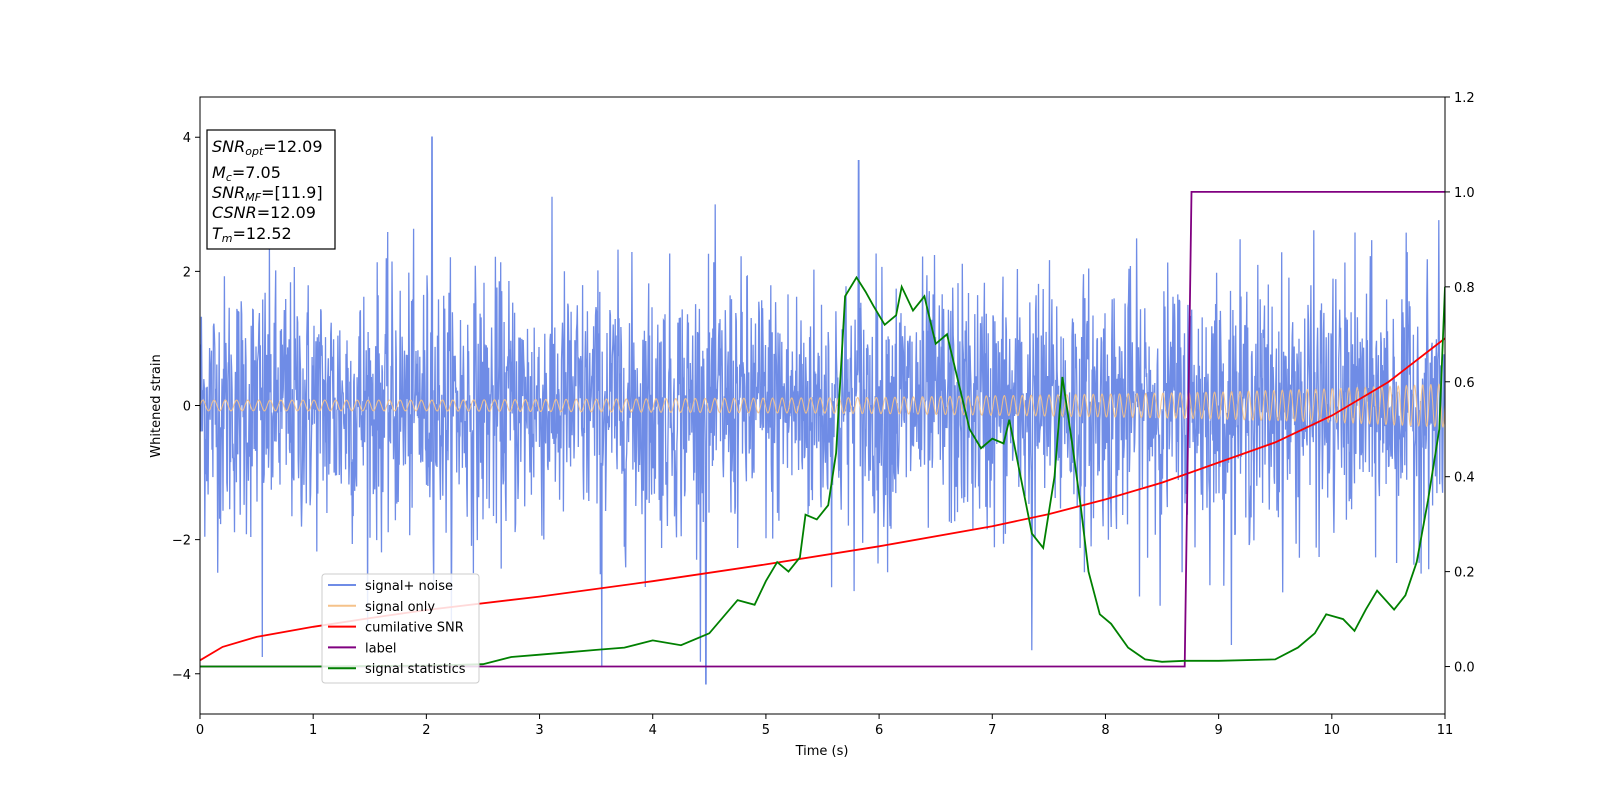 This screenshot has height=800, width=1600. Describe the element at coordinates (1105, 730) in the screenshot. I see `x-tick-label: 8` at that location.